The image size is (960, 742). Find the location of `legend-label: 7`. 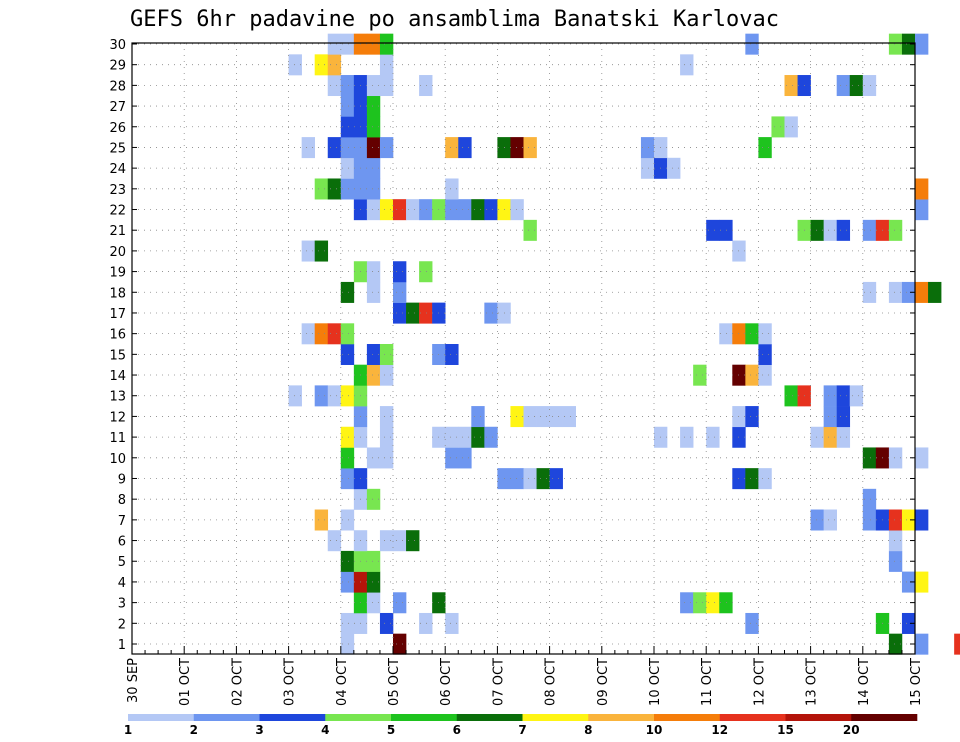

legend-label: 7 is located at coordinates (522, 730).